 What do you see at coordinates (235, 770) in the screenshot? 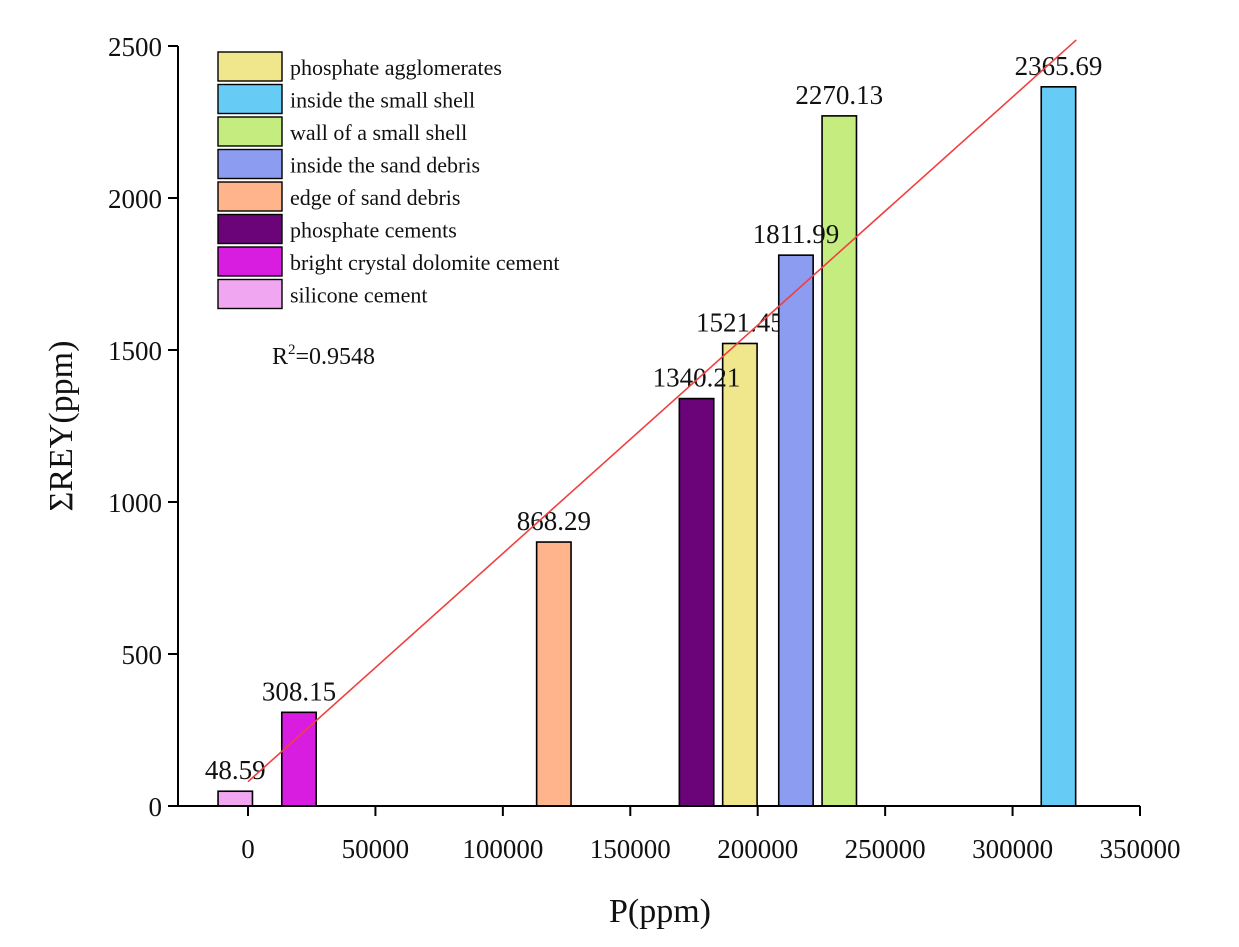
I see `data-label-silicone-cement: 48.59` at bounding box center [235, 770].